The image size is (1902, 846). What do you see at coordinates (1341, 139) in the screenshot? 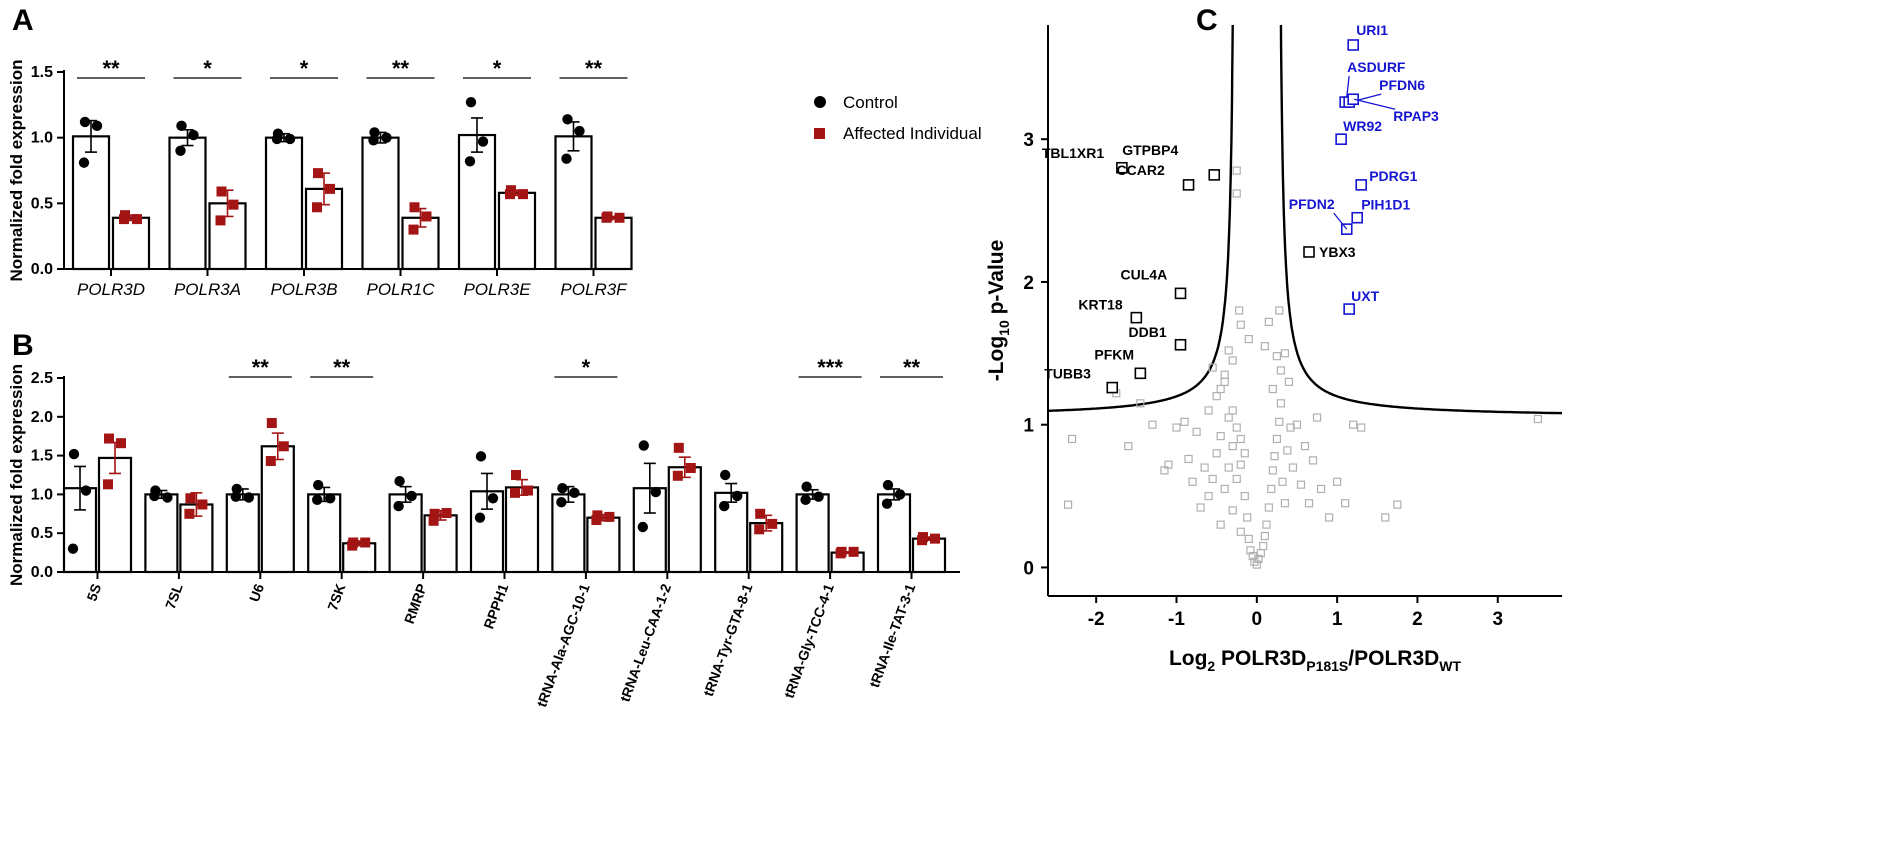
I see `protein-point-wr92` at bounding box center [1341, 139].